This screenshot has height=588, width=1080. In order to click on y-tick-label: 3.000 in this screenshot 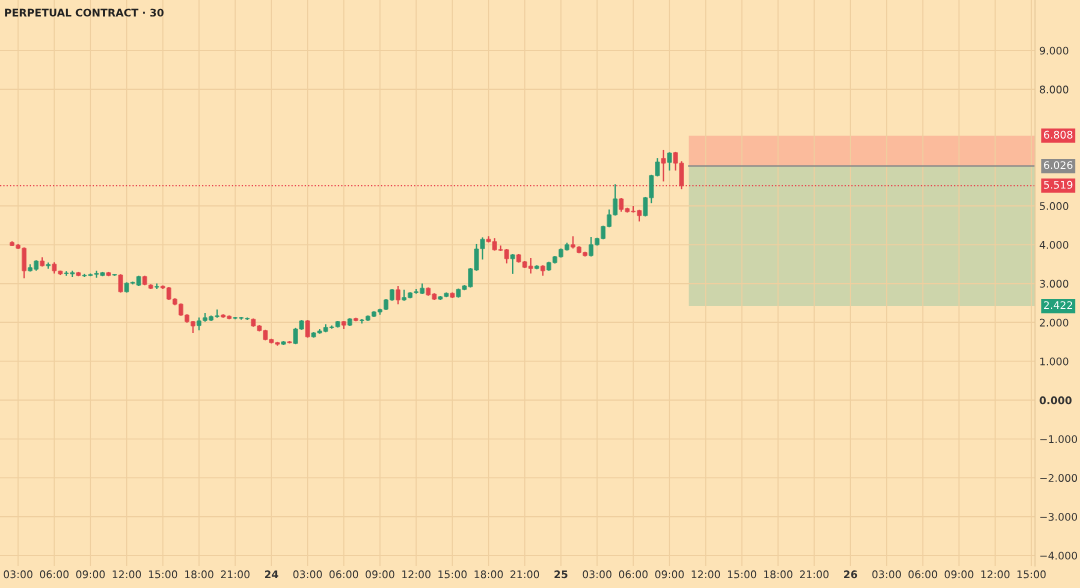, I will do `click(1054, 283)`.